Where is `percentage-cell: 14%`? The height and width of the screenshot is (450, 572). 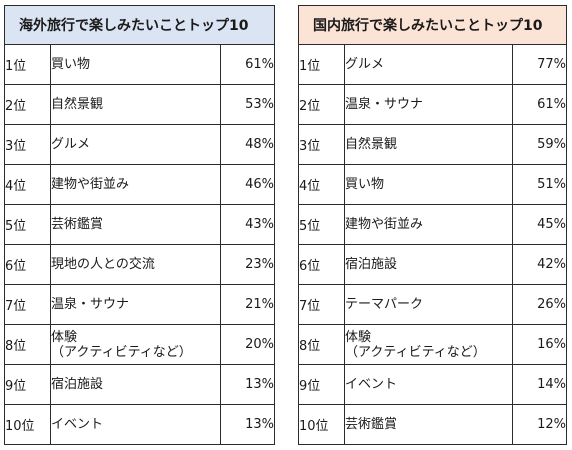 percentage-cell: 14% is located at coordinates (539, 384).